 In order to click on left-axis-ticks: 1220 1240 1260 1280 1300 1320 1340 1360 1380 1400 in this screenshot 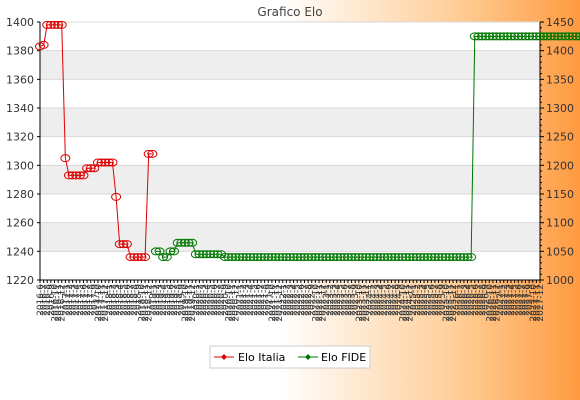, I will do `click(23, 151)`.